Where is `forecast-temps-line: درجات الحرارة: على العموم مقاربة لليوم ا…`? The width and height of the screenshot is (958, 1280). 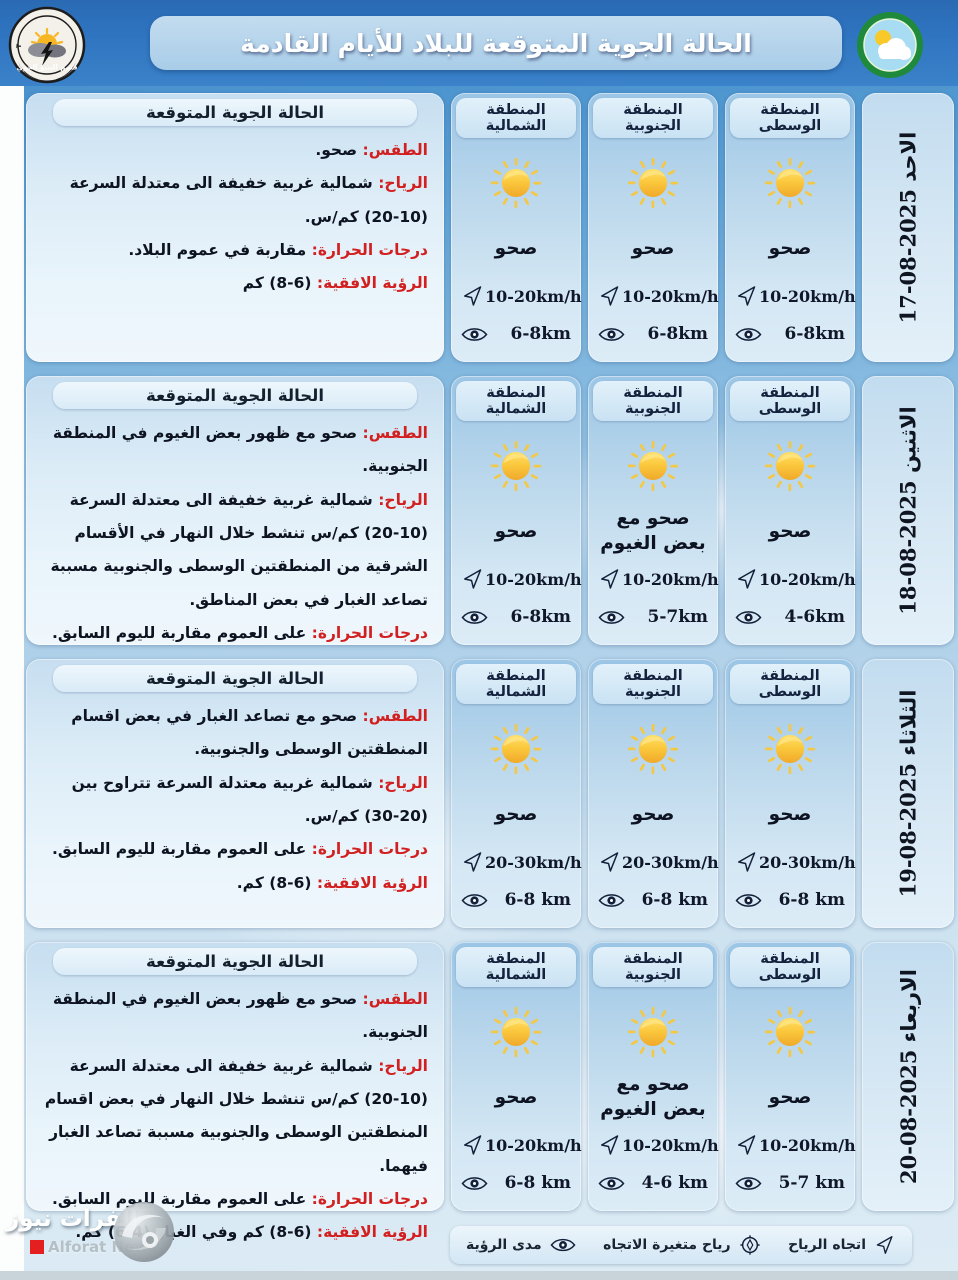
forecast-temps-line: درجات الحرارة: على العموم مقاربة لليوم ا… is located at coordinates (240, 849).